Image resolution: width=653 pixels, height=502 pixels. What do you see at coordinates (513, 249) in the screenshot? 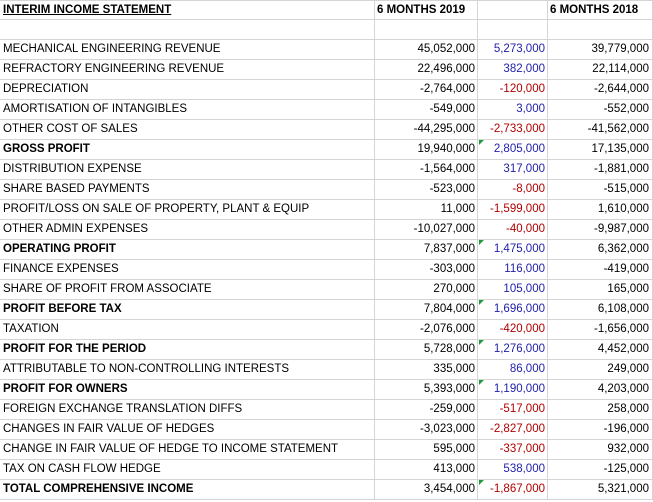
I see `difference-cell: 1,475,000` at bounding box center [513, 249].